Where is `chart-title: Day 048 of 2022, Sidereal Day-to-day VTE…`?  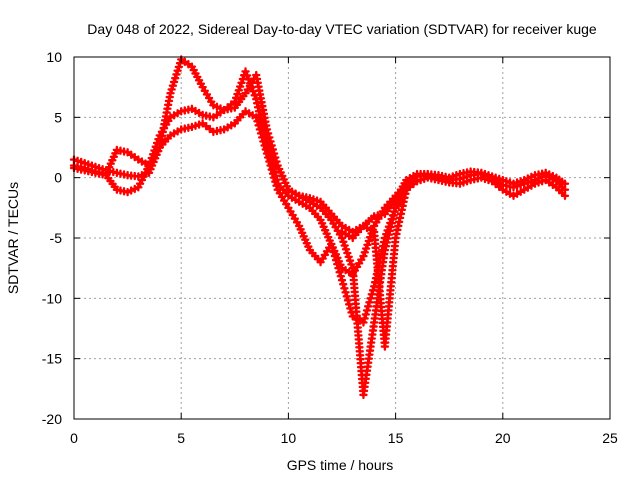
chart-title: Day 048 of 2022, Sidereal Day-to-day VTE… is located at coordinates (342, 29).